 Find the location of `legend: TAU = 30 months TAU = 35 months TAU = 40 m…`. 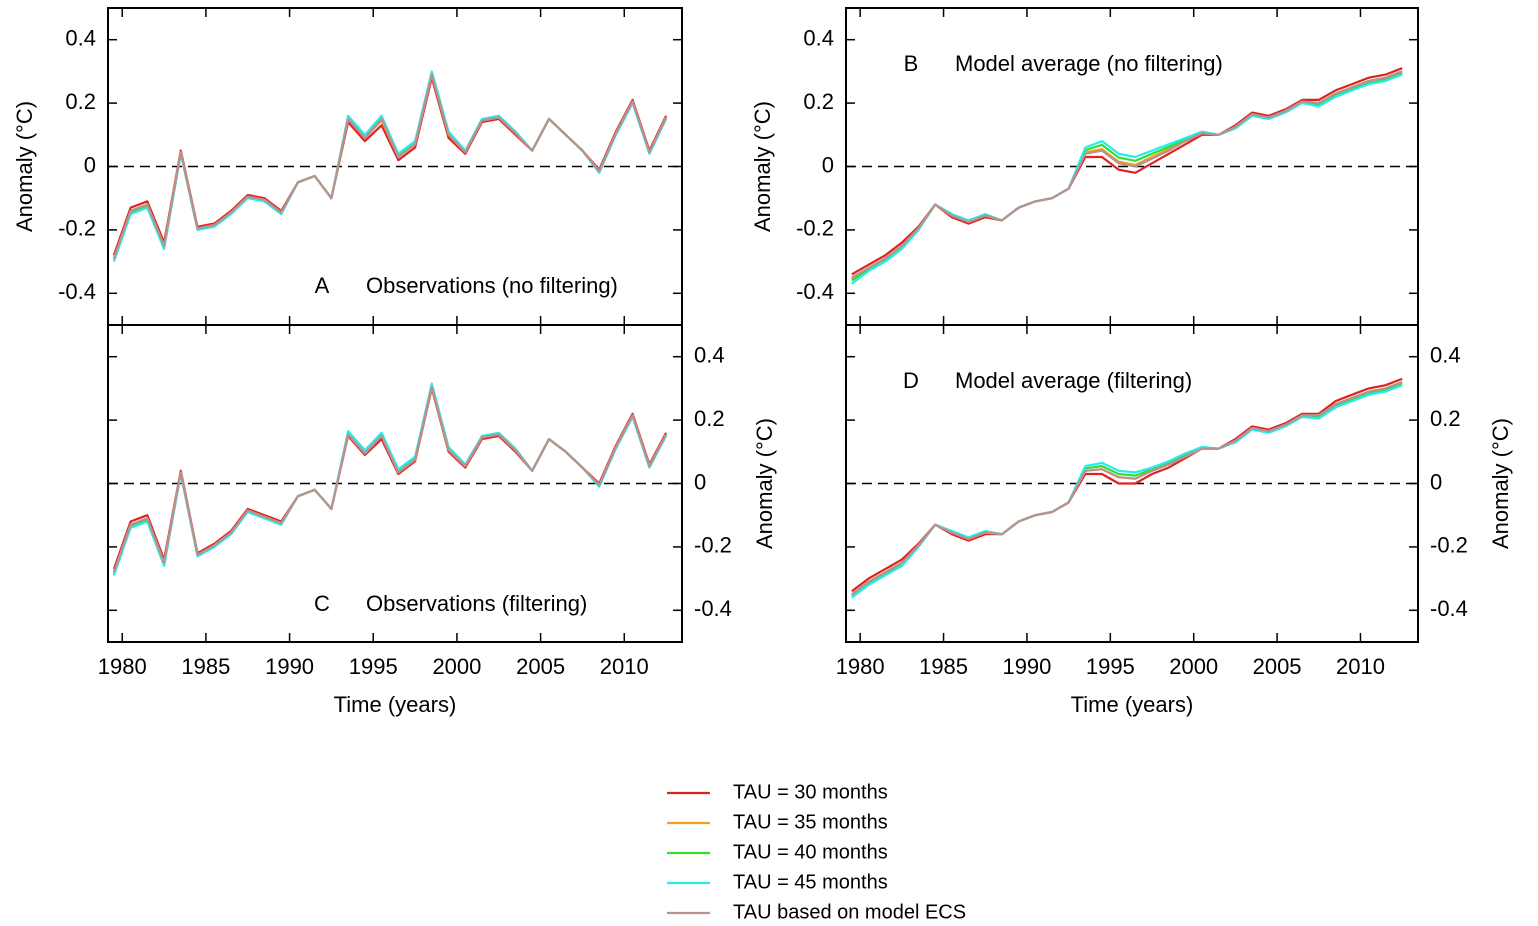

legend: TAU = 30 months TAU = 35 months TAU = 40 m… is located at coordinates (816, 852).